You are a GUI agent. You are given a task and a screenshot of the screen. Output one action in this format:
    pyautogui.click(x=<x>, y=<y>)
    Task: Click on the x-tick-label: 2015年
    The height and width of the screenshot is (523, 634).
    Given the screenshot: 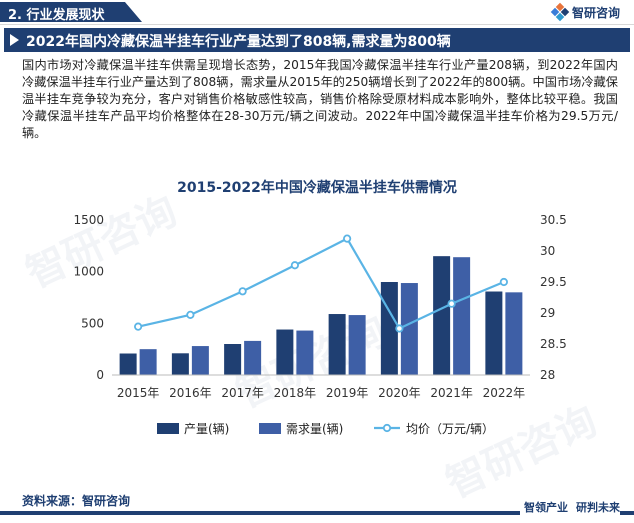 What is the action you would take?
    pyautogui.click(x=138, y=393)
    